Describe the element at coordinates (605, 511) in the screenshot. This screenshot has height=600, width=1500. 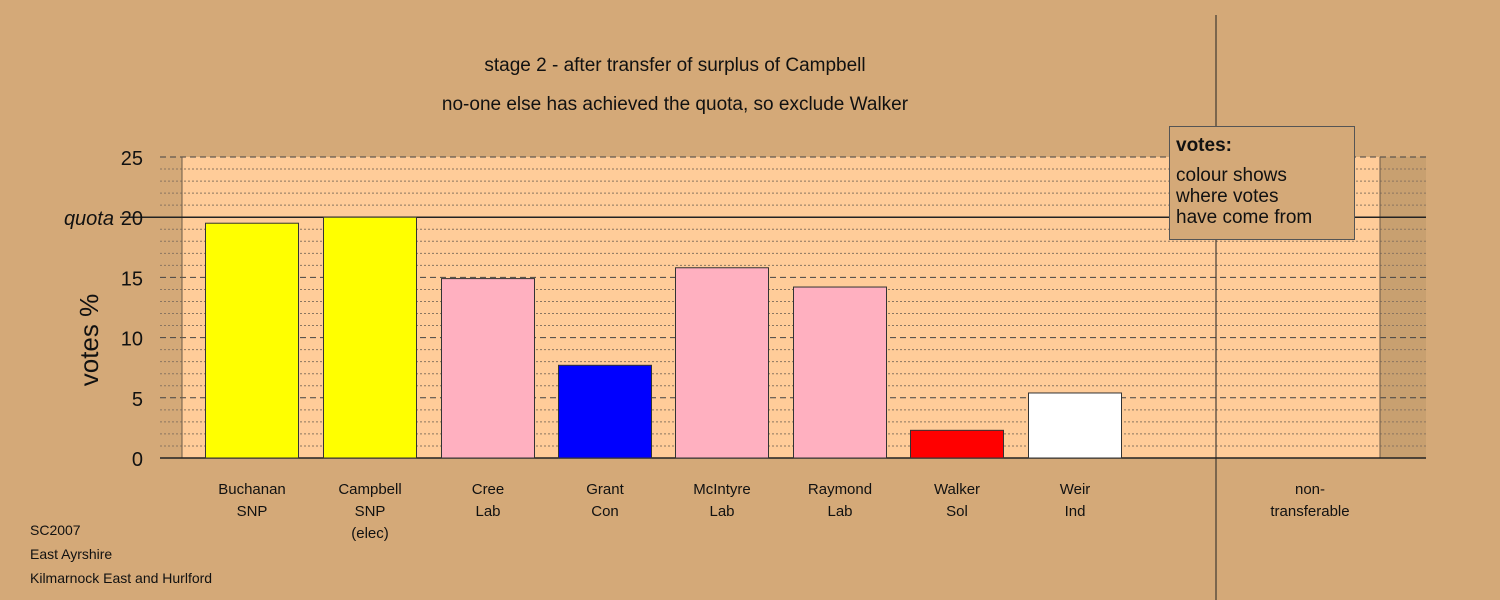
I see `x-tick-label: Con` at that location.